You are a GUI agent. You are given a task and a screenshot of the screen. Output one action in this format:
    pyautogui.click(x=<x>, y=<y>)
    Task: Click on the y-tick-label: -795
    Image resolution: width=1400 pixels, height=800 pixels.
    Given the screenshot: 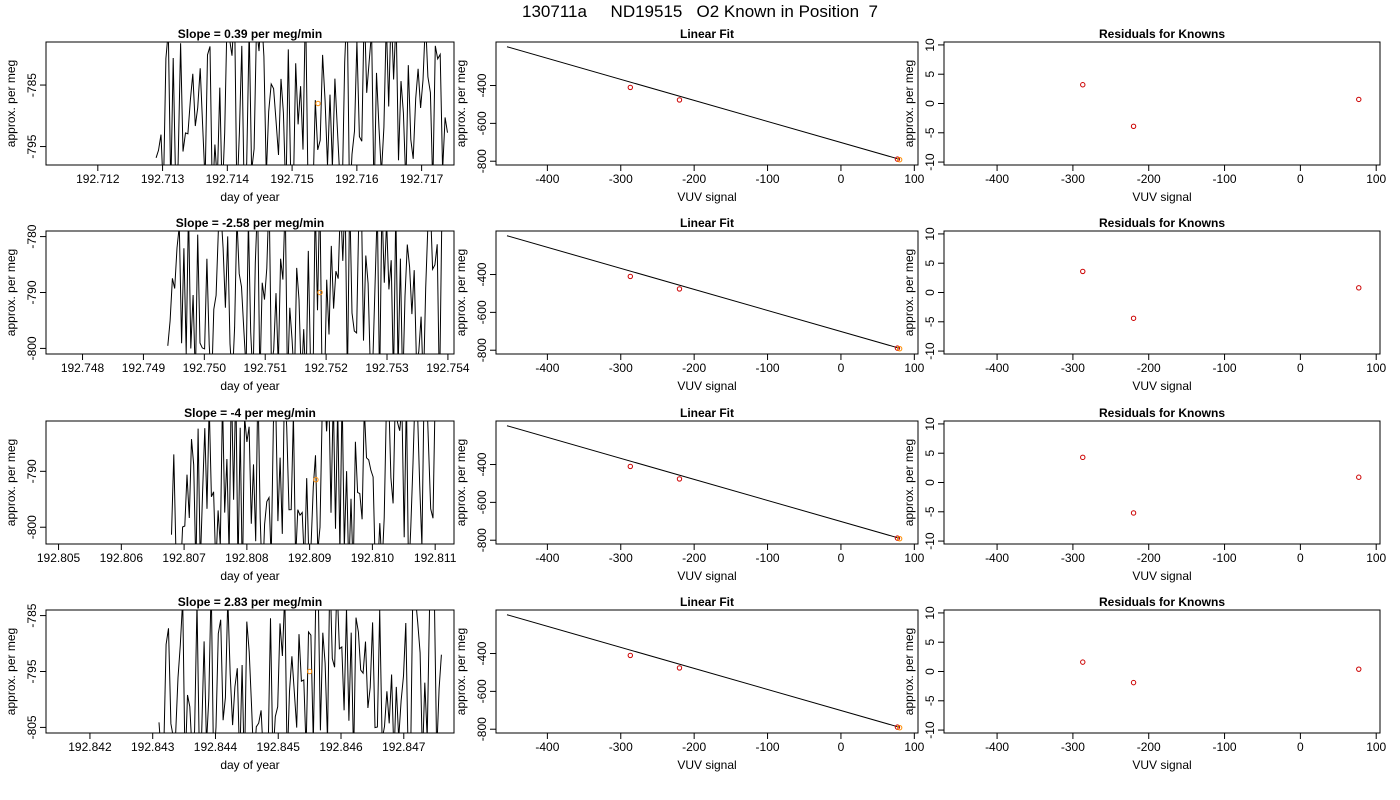 What is the action you would take?
    pyautogui.click(x=32, y=671)
    